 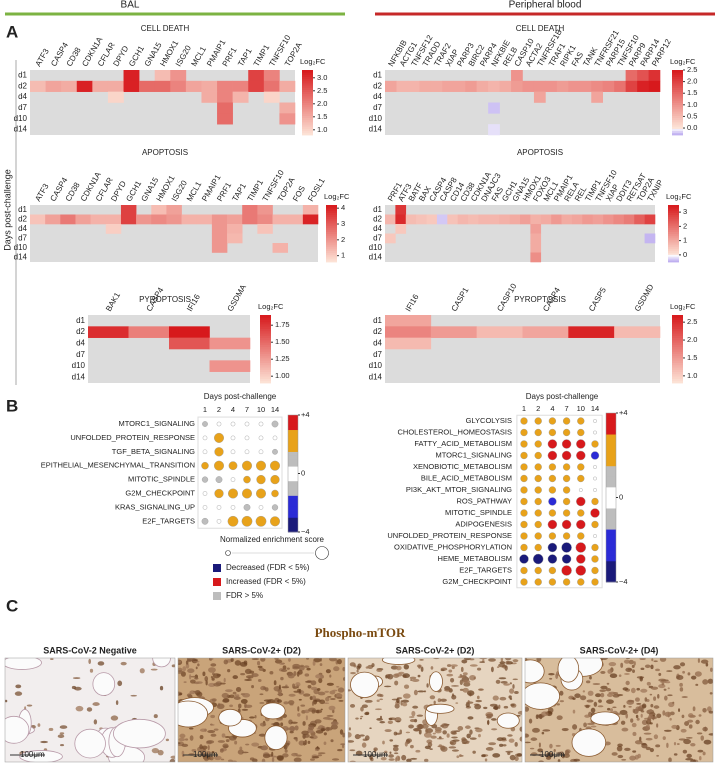 I want to click on row-label: d4, so click(x=377, y=342).